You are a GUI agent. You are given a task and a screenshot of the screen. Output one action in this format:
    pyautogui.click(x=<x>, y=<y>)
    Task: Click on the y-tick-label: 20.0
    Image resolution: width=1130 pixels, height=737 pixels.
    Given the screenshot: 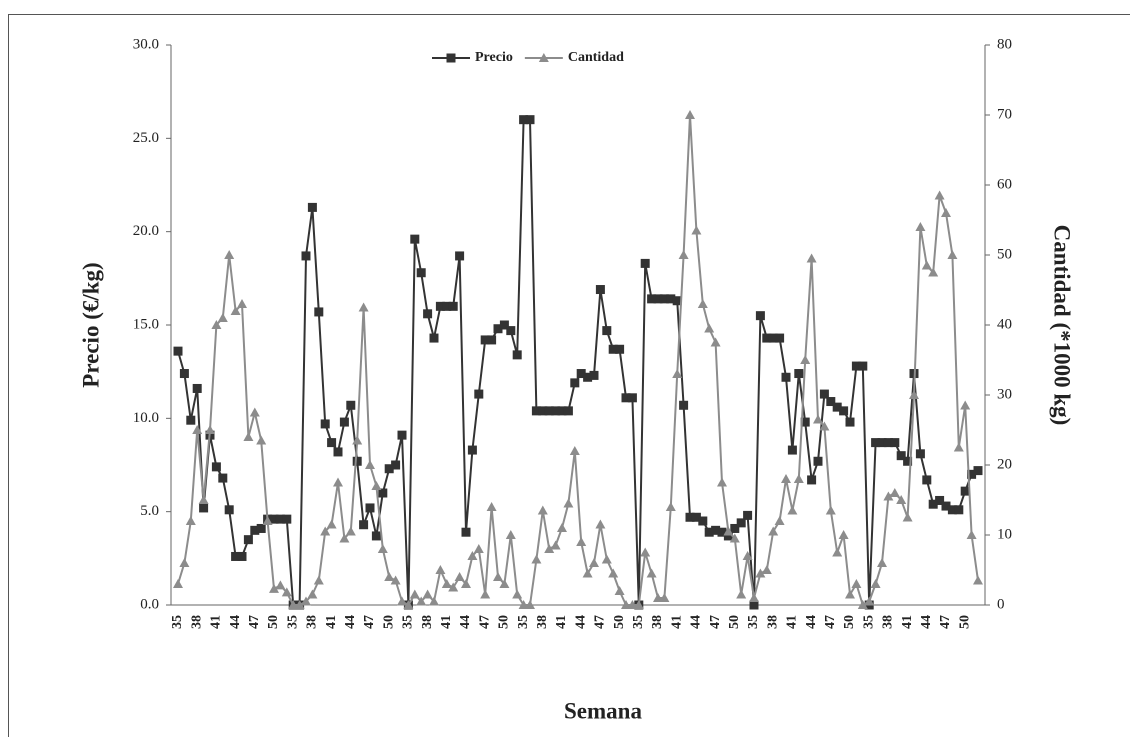 What is the action you would take?
    pyautogui.click(x=146, y=231)
    